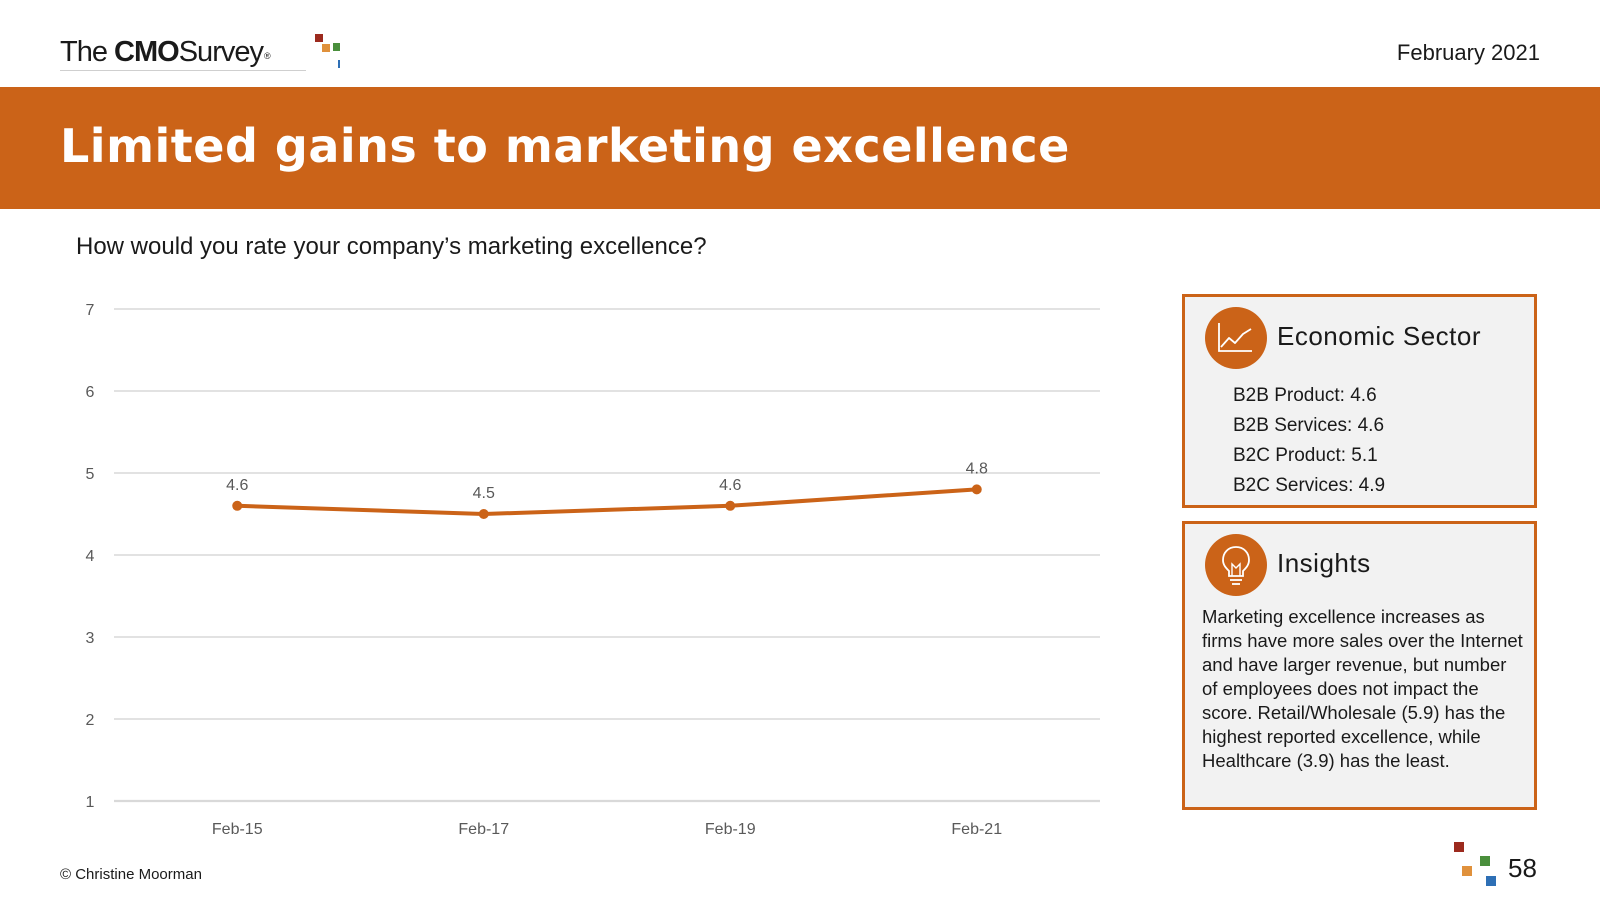 The width and height of the screenshot is (1600, 900). What do you see at coordinates (90, 392) in the screenshot?
I see `y-tick-label: 6` at bounding box center [90, 392].